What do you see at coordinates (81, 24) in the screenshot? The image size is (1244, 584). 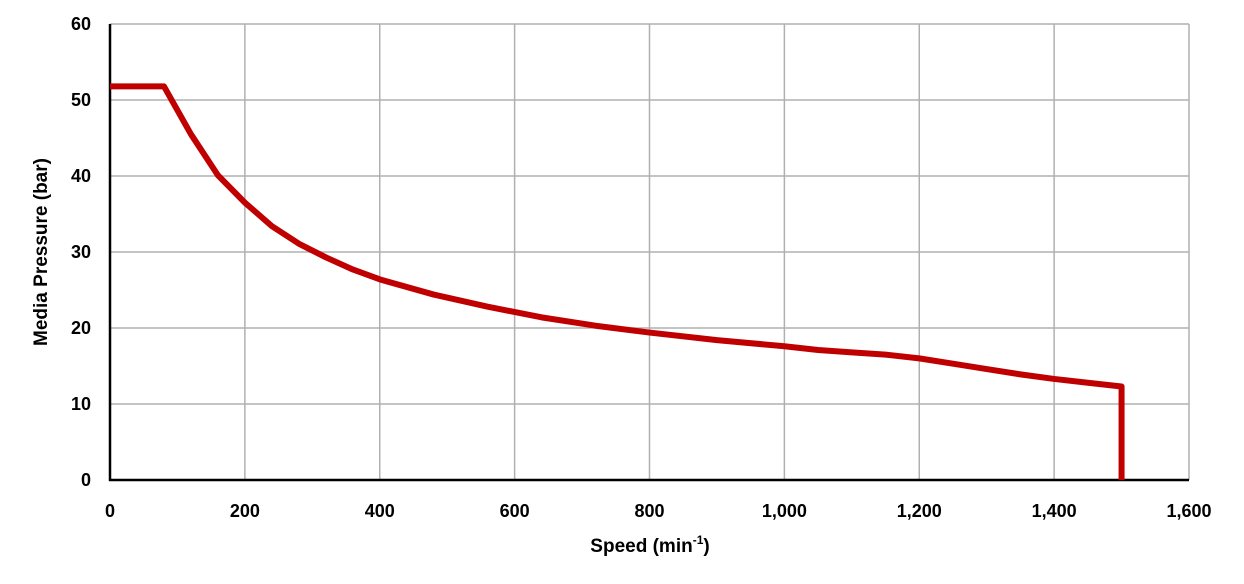 I see `y-tick-label-6: 60` at bounding box center [81, 24].